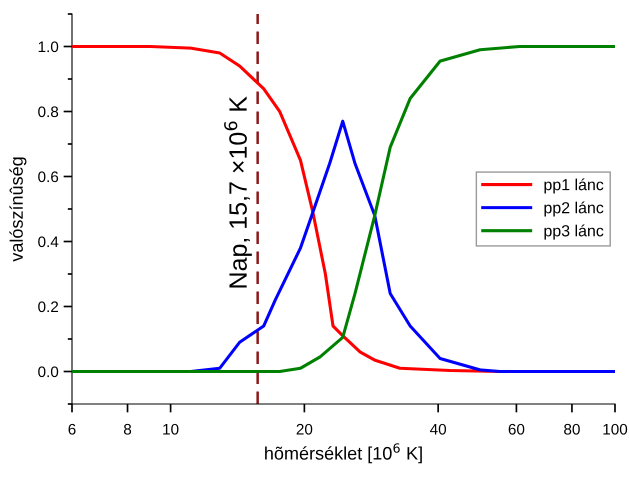 This screenshot has width=629, height=479. What do you see at coordinates (238, 192) in the screenshot?
I see `ref-line-label: Nap, 15,7 ×10$^{6}$ K` at bounding box center [238, 192].